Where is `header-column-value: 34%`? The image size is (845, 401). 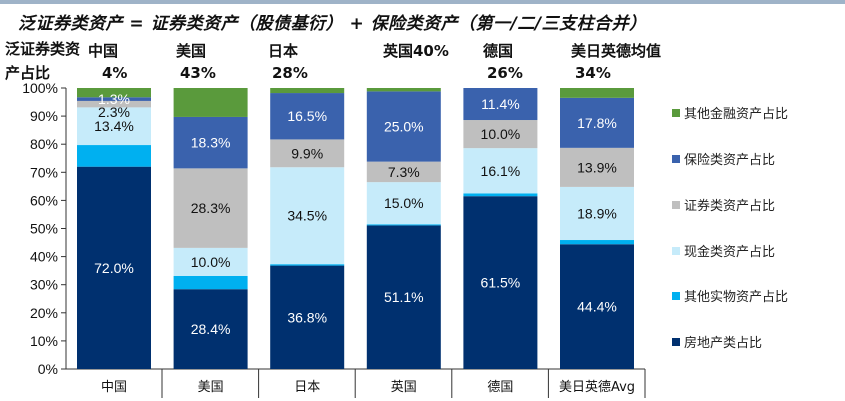
header-column-value: 34% is located at coordinates (593, 73).